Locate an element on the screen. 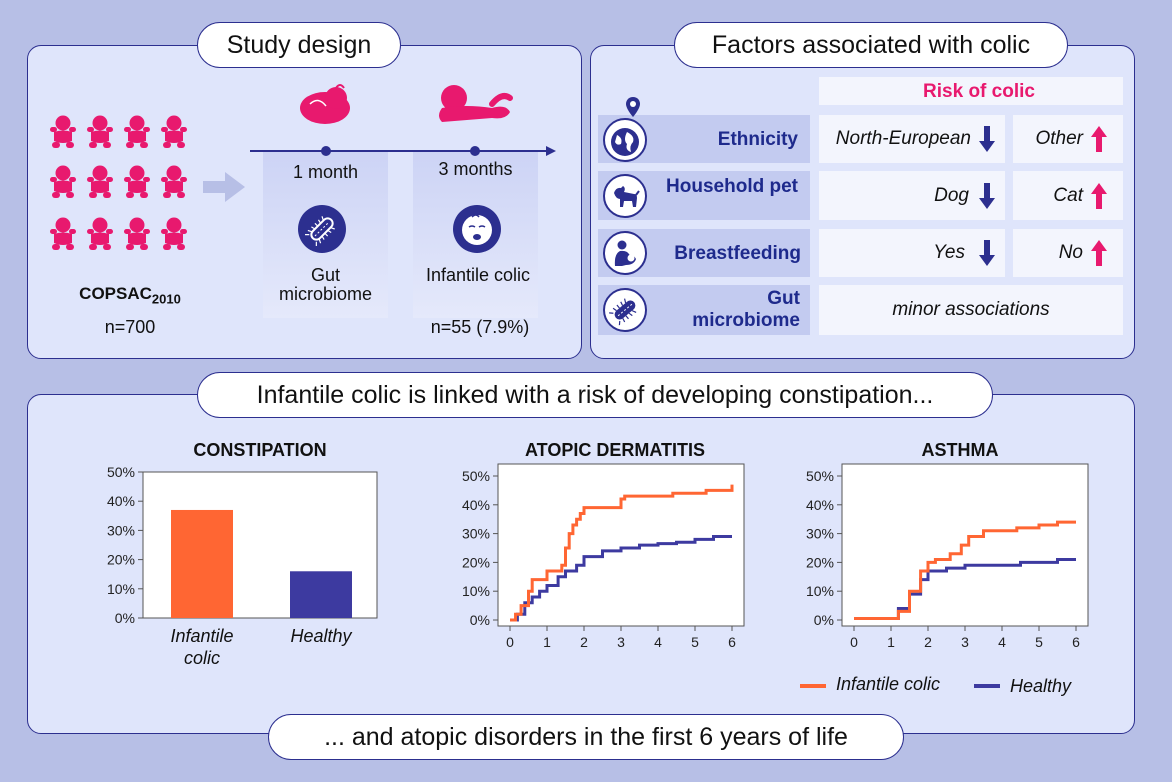 This screenshot has height=782, width=1172. flow-arrow-icon is located at coordinates (224, 187).